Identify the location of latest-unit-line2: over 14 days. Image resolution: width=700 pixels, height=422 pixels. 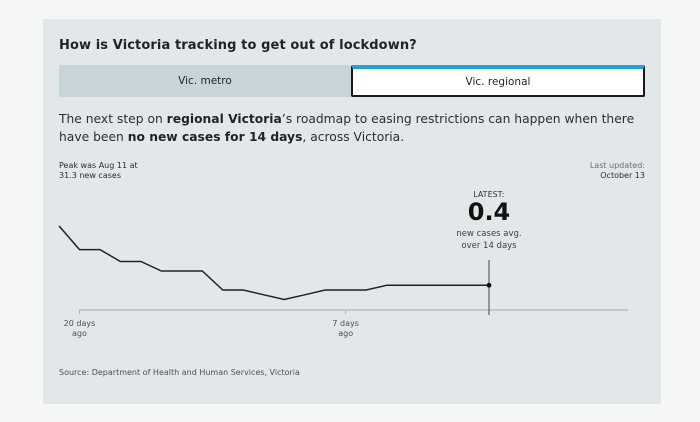
(489, 246).